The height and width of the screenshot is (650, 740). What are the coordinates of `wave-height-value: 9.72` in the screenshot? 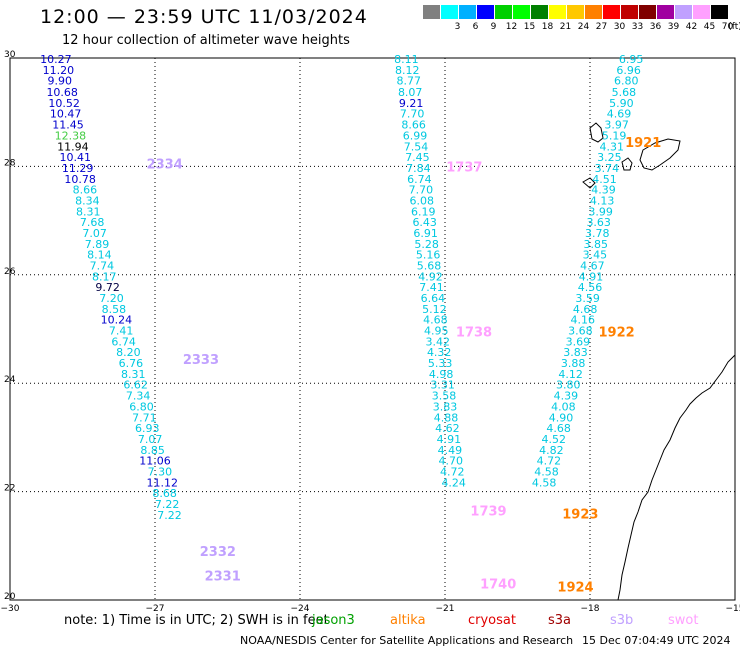 It's located at (107, 287).